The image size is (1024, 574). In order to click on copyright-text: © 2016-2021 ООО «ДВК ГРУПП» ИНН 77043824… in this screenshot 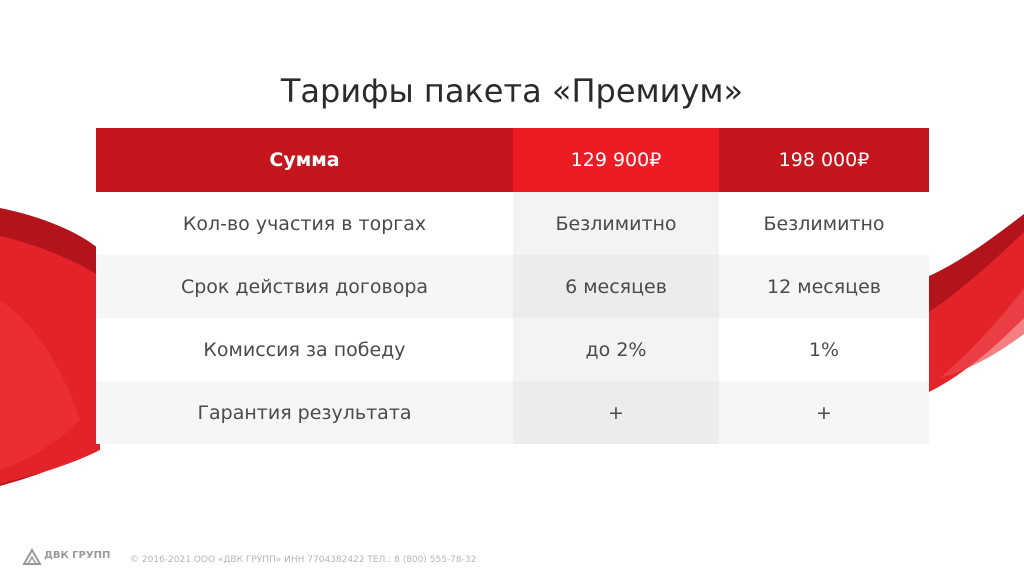, I will do `click(303, 560)`.